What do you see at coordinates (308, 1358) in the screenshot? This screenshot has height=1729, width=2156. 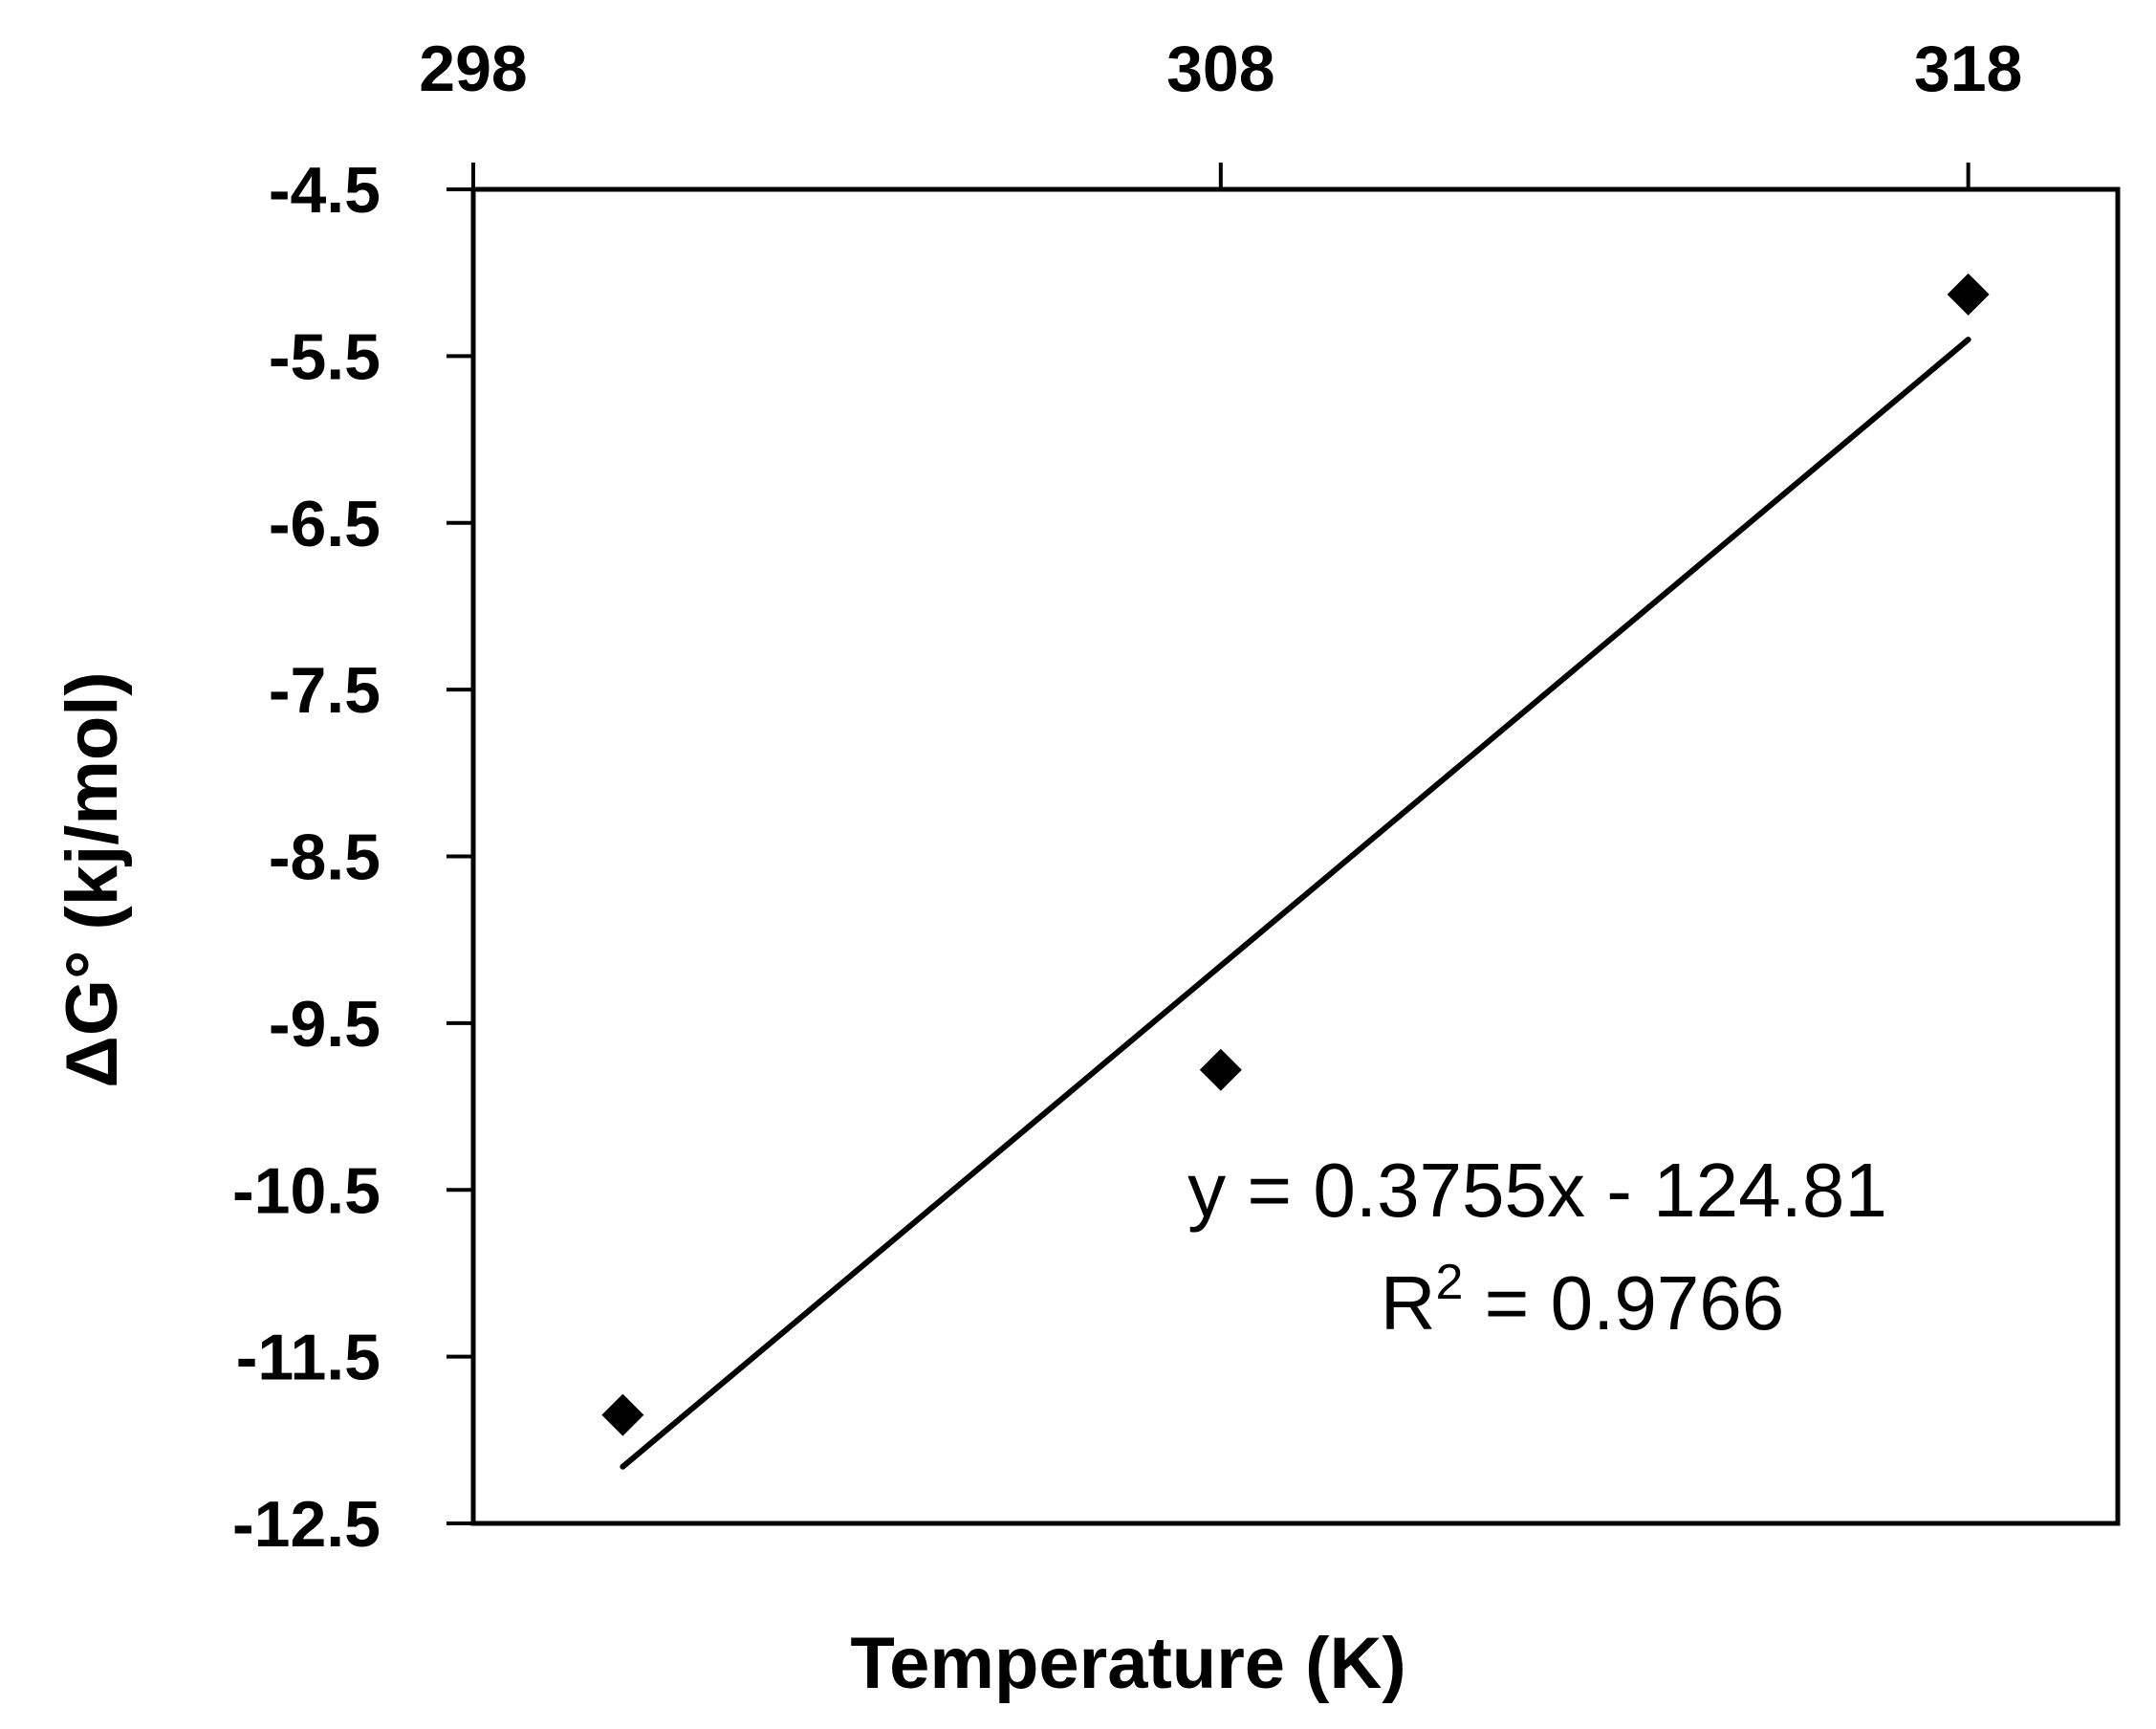 I see `y-tick-label: -11.5` at bounding box center [308, 1358].